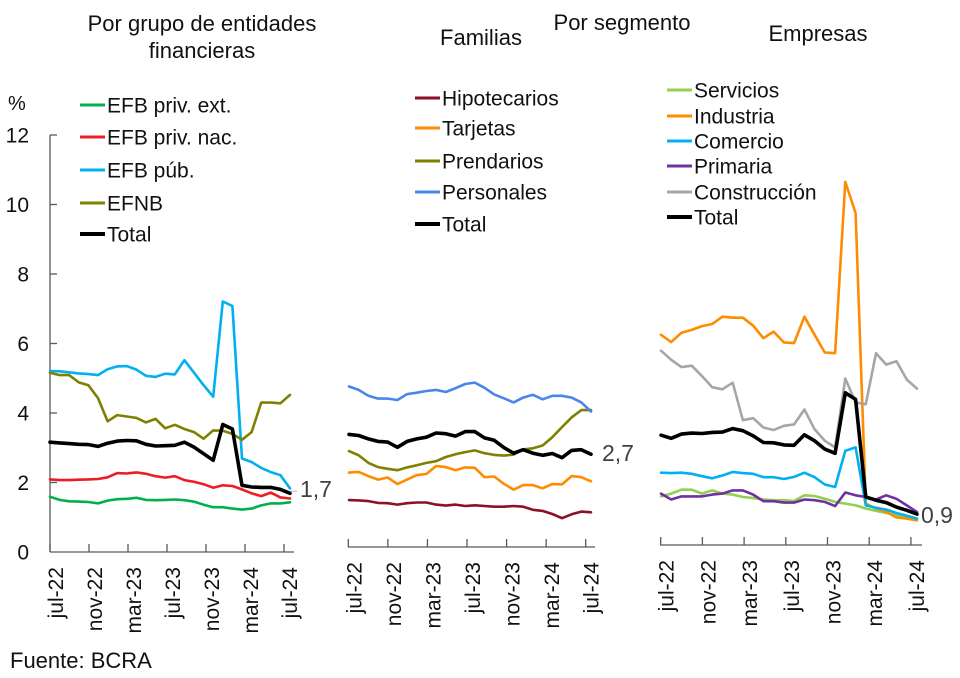  Describe the element at coordinates (81, 660) in the screenshot. I see `source-note: Fuente: BCRA` at that location.